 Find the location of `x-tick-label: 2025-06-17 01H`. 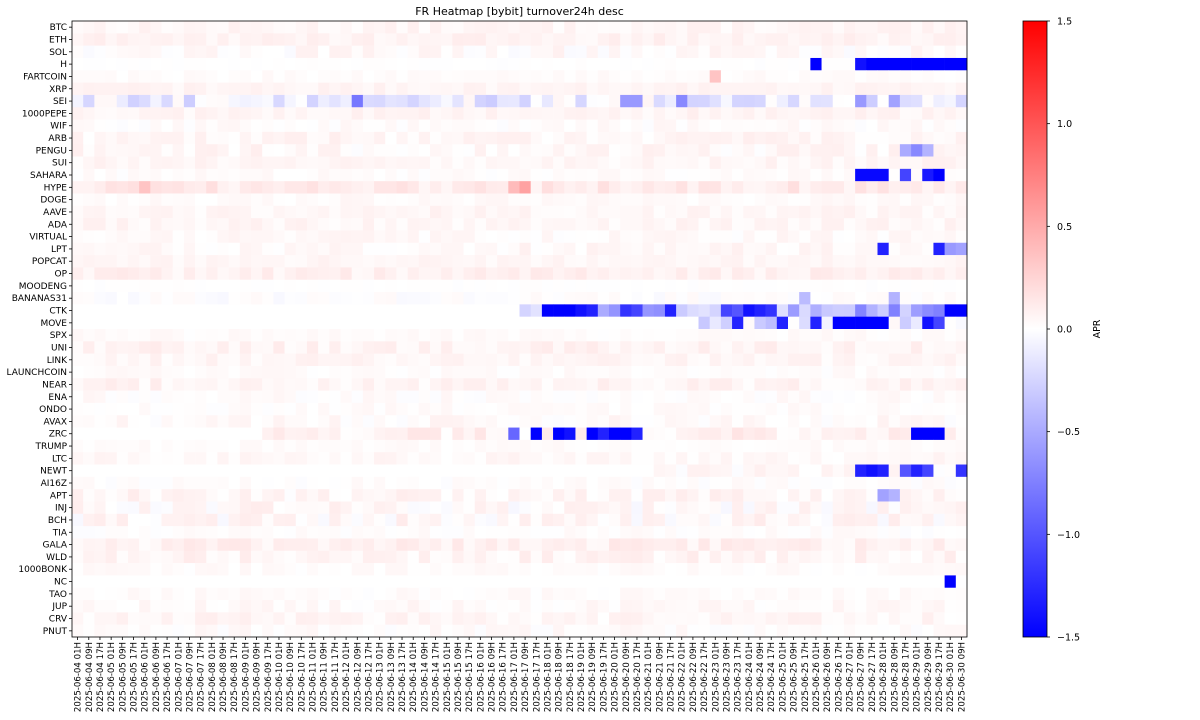

x-tick-label: 2025-06-17 01H is located at coordinates (515, 677).